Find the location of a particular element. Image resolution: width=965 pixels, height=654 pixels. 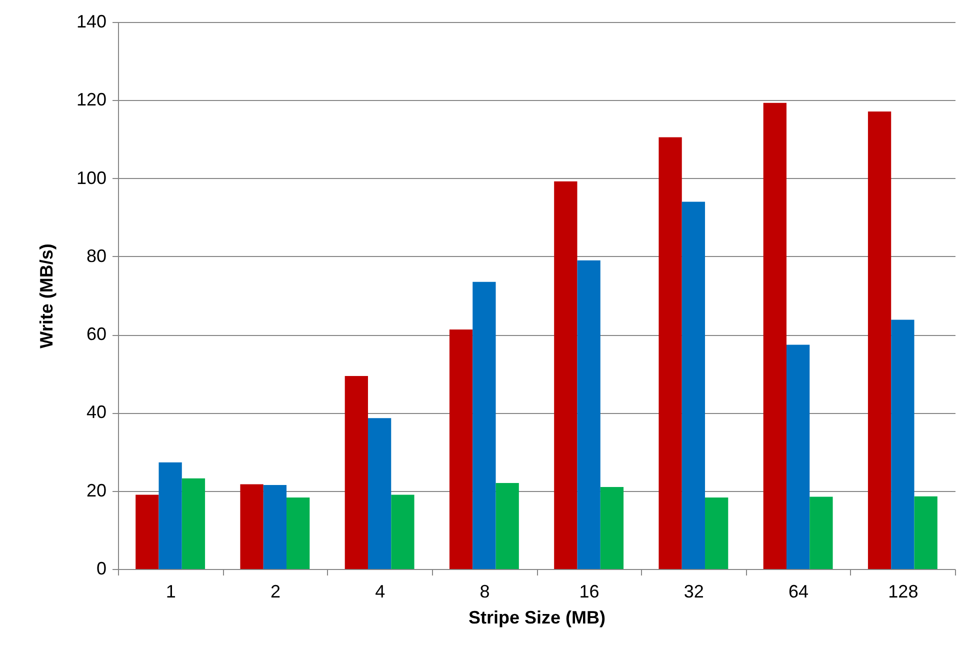

y-tick-label: 0 is located at coordinates (101, 568).